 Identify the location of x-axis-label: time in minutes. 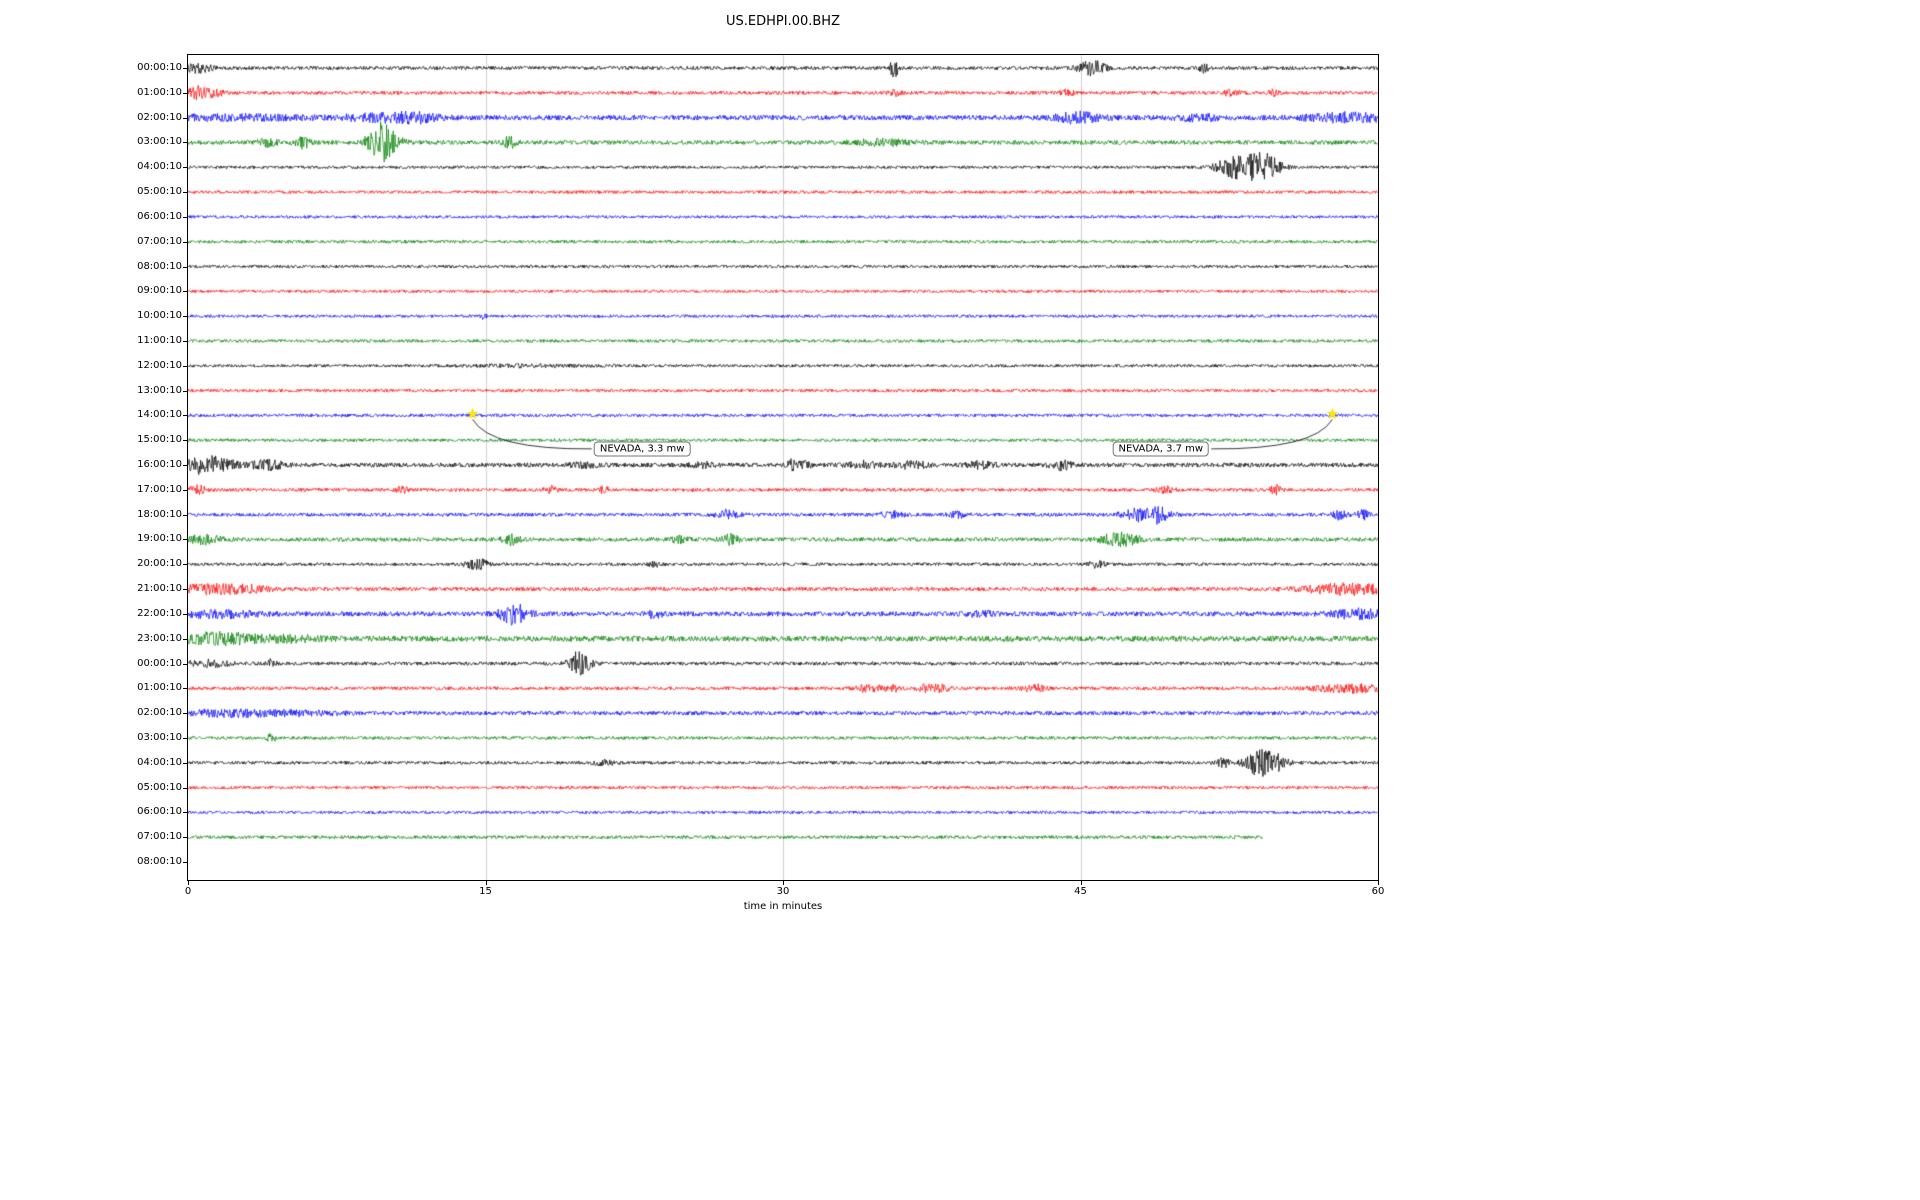
(783, 906).